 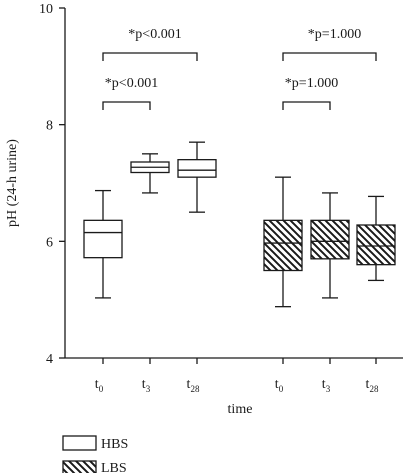 I want to click on box-hbs-t0, so click(x=103, y=244).